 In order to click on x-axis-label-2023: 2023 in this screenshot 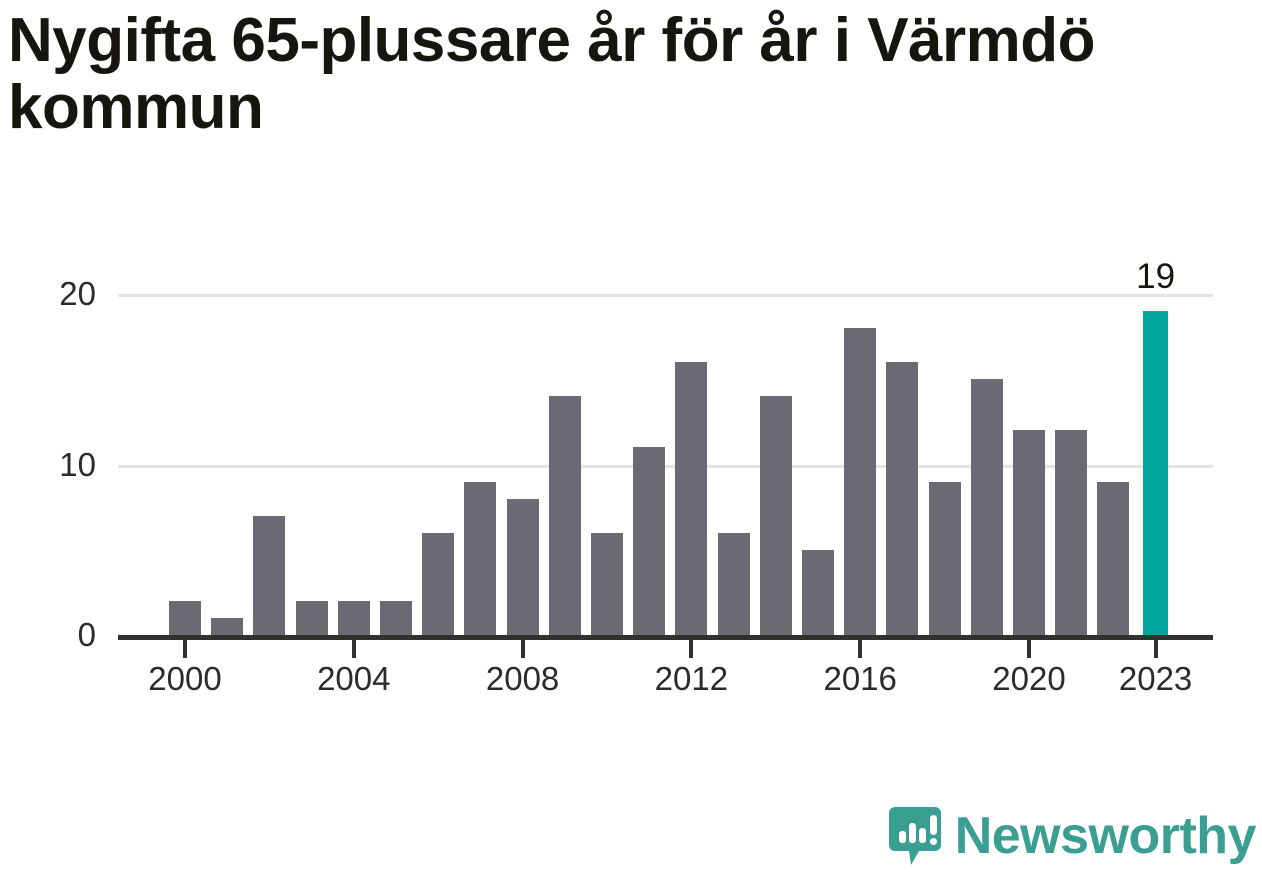, I will do `click(1155, 678)`.